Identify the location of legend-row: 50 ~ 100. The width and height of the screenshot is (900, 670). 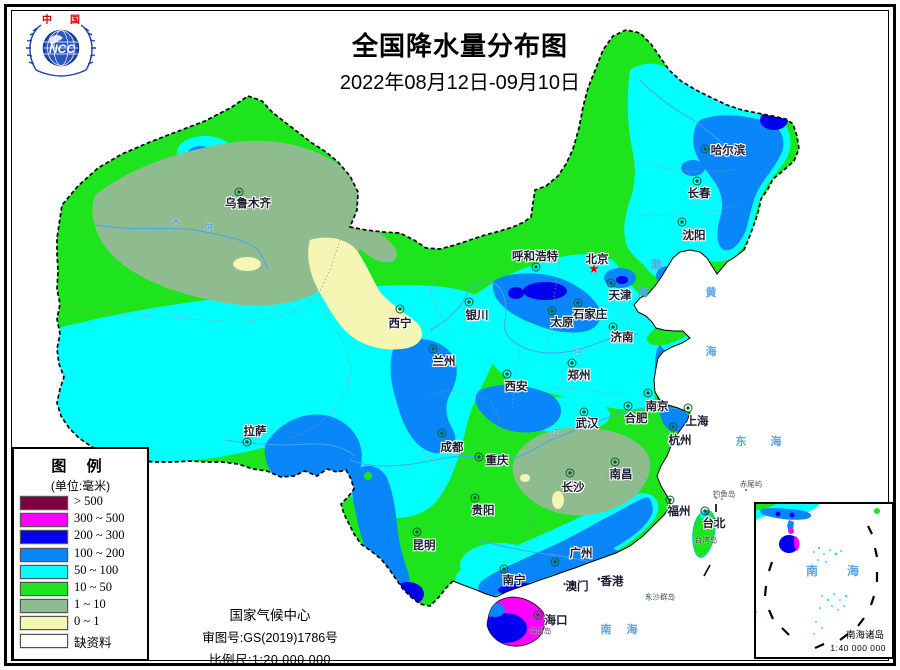
(80, 571).